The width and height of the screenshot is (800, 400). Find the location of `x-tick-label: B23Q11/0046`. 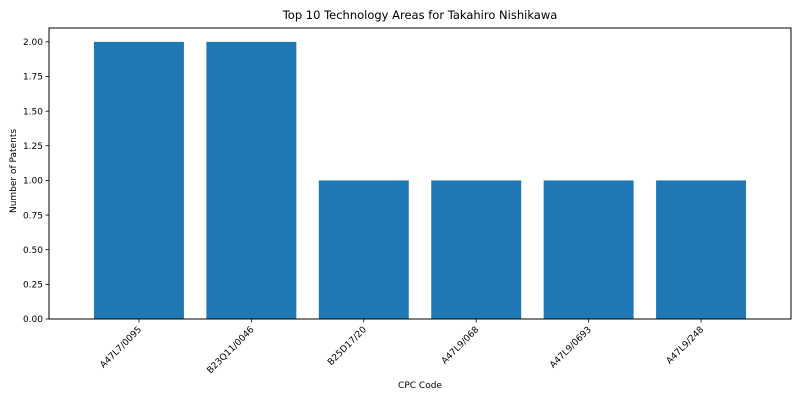

x-tick-label: B23Q11/0046 is located at coordinates (230, 350).